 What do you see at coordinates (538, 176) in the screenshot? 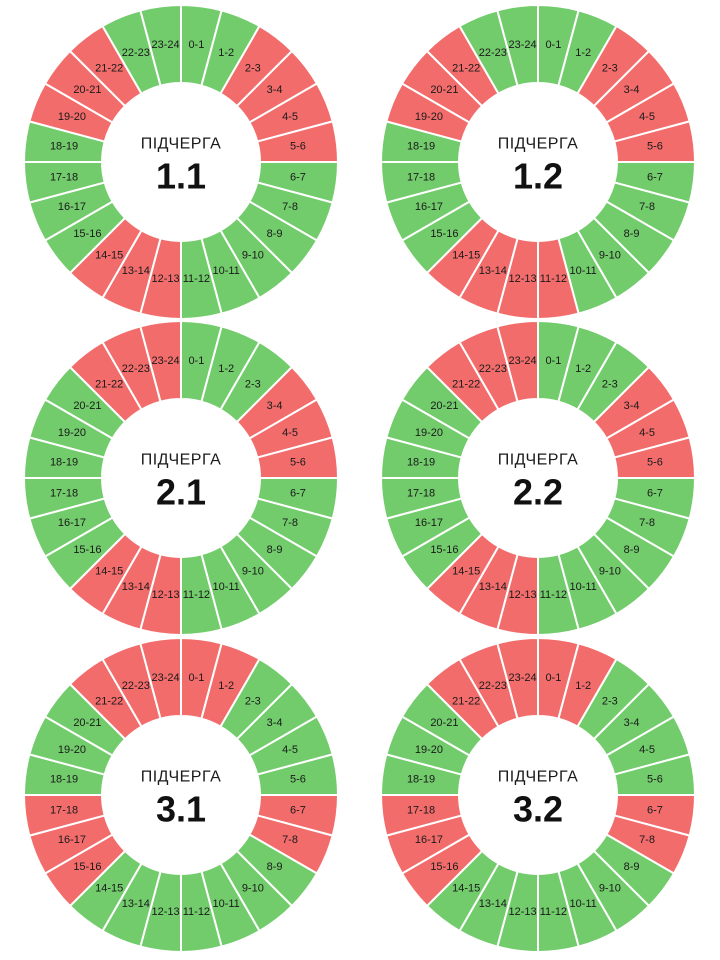
I see `queue-number: 1.2` at bounding box center [538, 176].